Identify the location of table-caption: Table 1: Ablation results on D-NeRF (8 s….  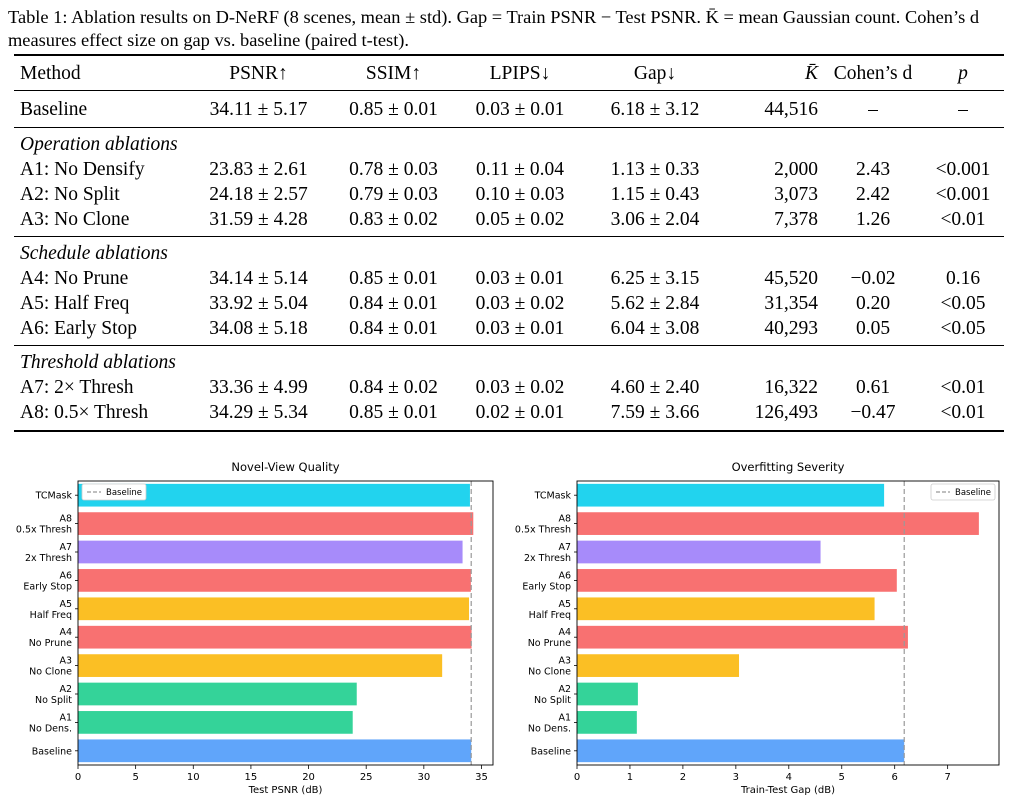
(494, 28).